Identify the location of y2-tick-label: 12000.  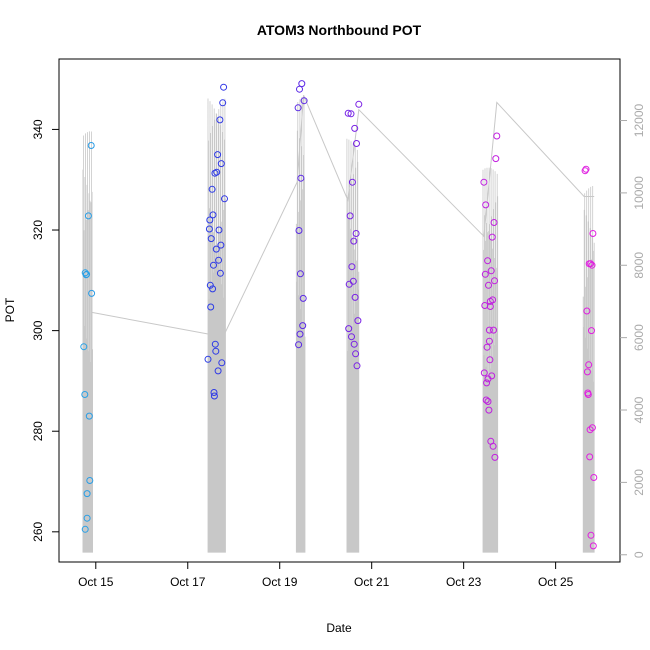
(639, 120).